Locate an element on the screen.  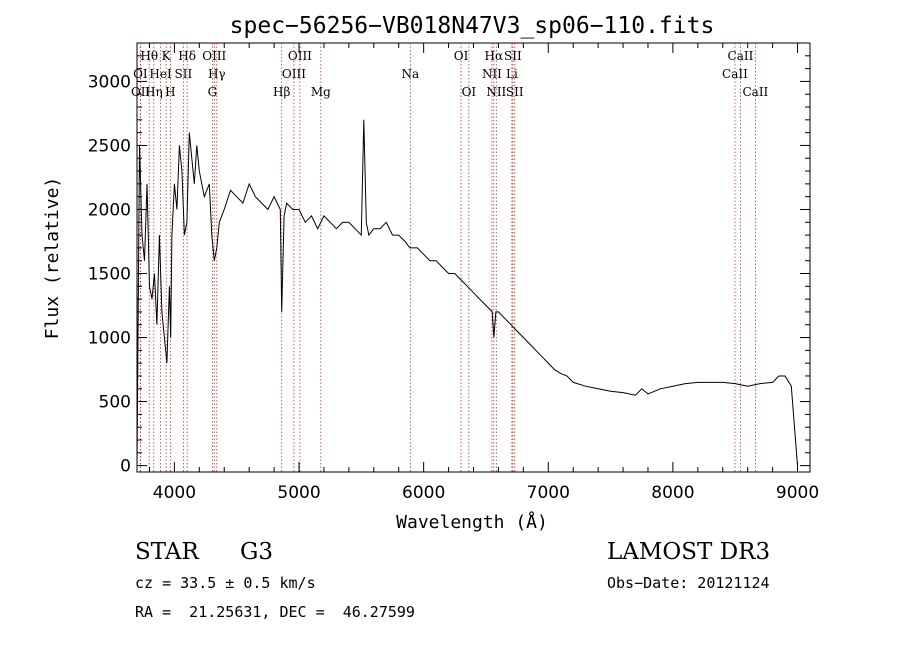
object-subclass: G3 is located at coordinates (257, 552).